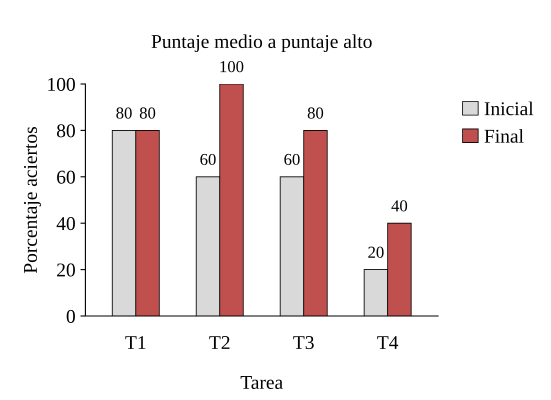 Image resolution: width=551 pixels, height=400 pixels. Describe the element at coordinates (387, 342) in the screenshot. I see `x-tick-label: T4` at that location.